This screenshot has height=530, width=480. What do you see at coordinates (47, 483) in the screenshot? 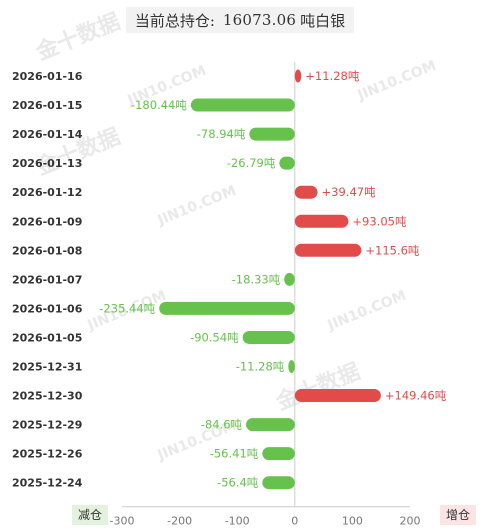
I see `category-label: 2025-12-24` at bounding box center [47, 483].